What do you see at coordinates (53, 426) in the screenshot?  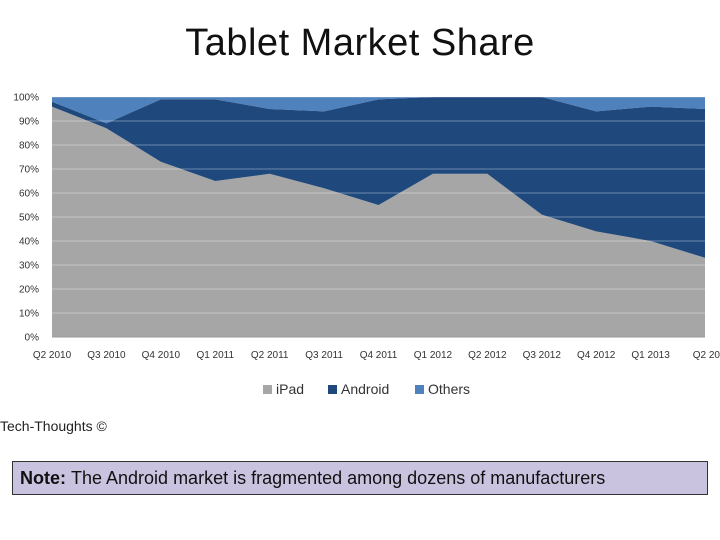 I see `credit-text: Tech-Thoughts ©` at bounding box center [53, 426].